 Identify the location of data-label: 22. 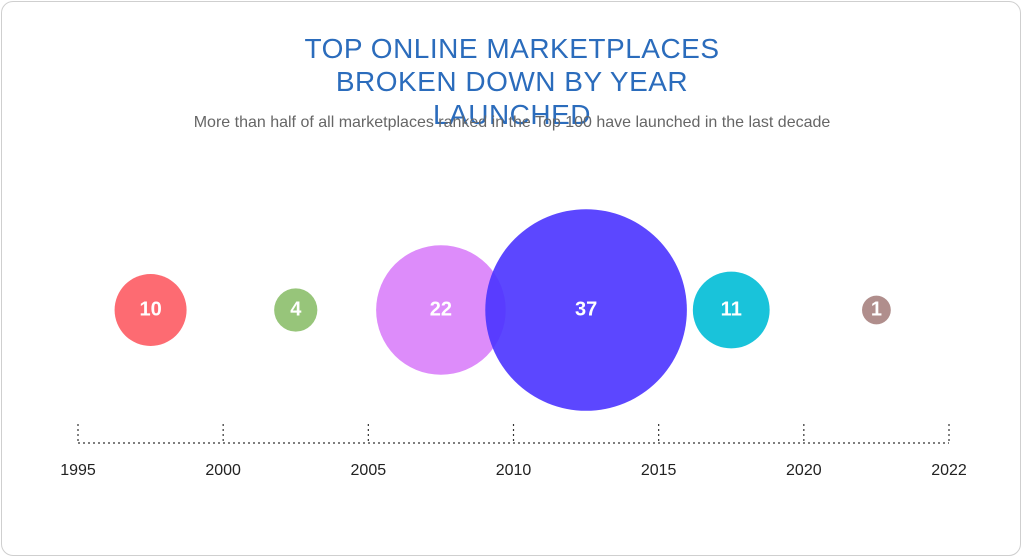
(441, 309).